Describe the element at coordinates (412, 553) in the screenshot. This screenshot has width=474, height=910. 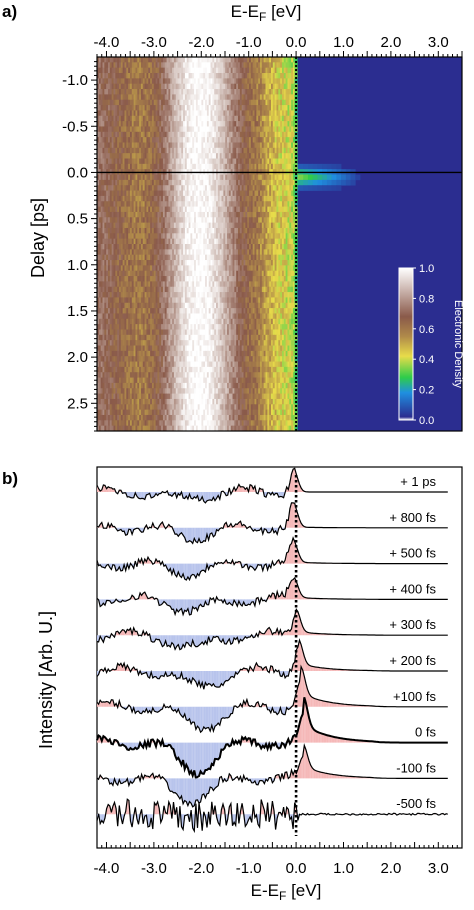
I see `series-label: + 500 fs` at that location.